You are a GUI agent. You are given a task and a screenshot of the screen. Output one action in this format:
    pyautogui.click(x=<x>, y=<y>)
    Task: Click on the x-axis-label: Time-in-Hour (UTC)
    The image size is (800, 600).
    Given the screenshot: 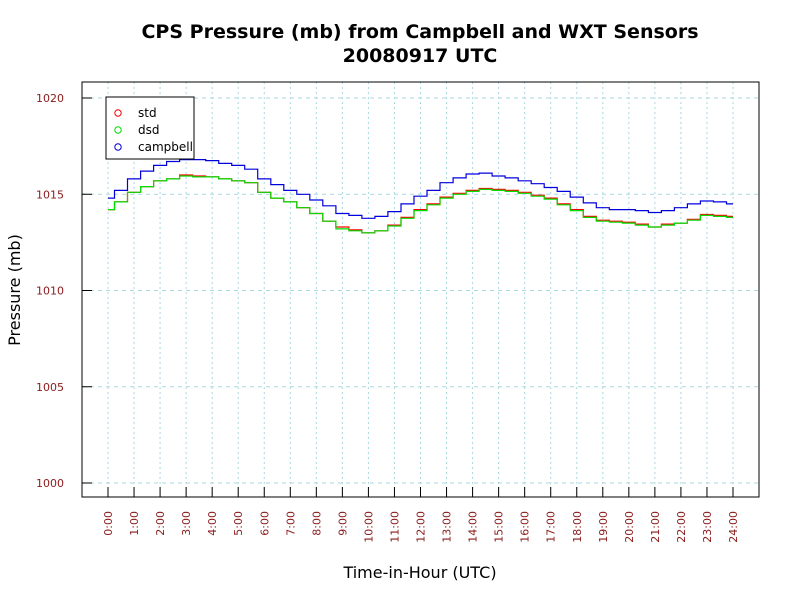 What is the action you would take?
    pyautogui.click(x=419, y=572)
    